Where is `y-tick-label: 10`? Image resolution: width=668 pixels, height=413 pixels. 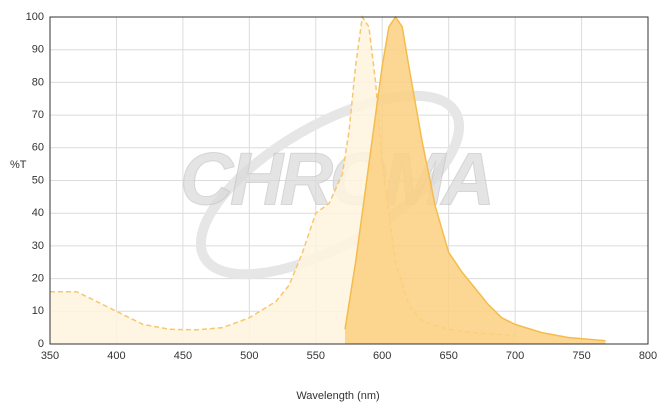 y-tick-label: 10 is located at coordinates (38, 311).